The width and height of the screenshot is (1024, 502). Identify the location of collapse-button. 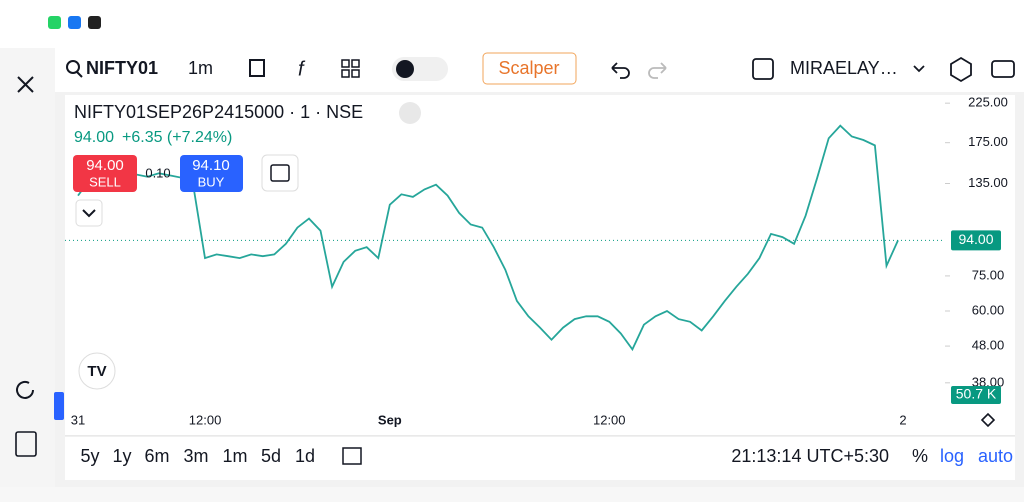
(89, 213).